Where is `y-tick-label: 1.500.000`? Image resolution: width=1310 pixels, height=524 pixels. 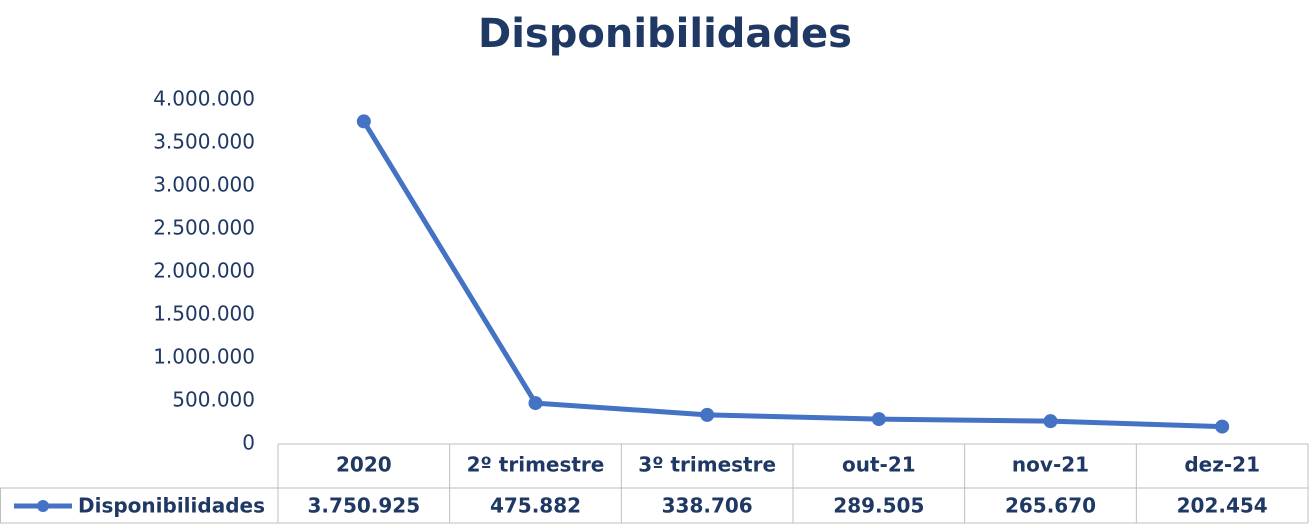 y-tick-label: 1.500.000 is located at coordinates (204, 314).